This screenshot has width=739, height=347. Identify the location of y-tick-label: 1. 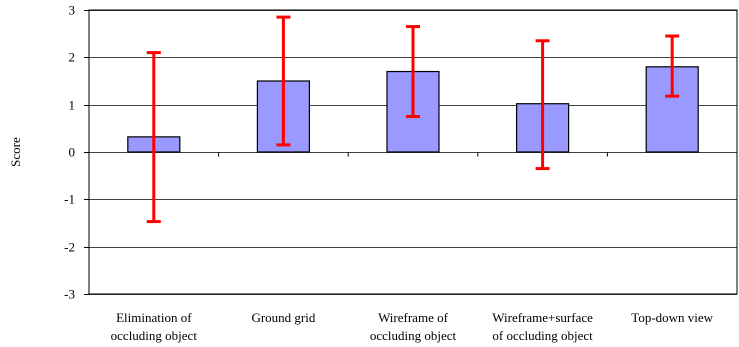
(72, 105).